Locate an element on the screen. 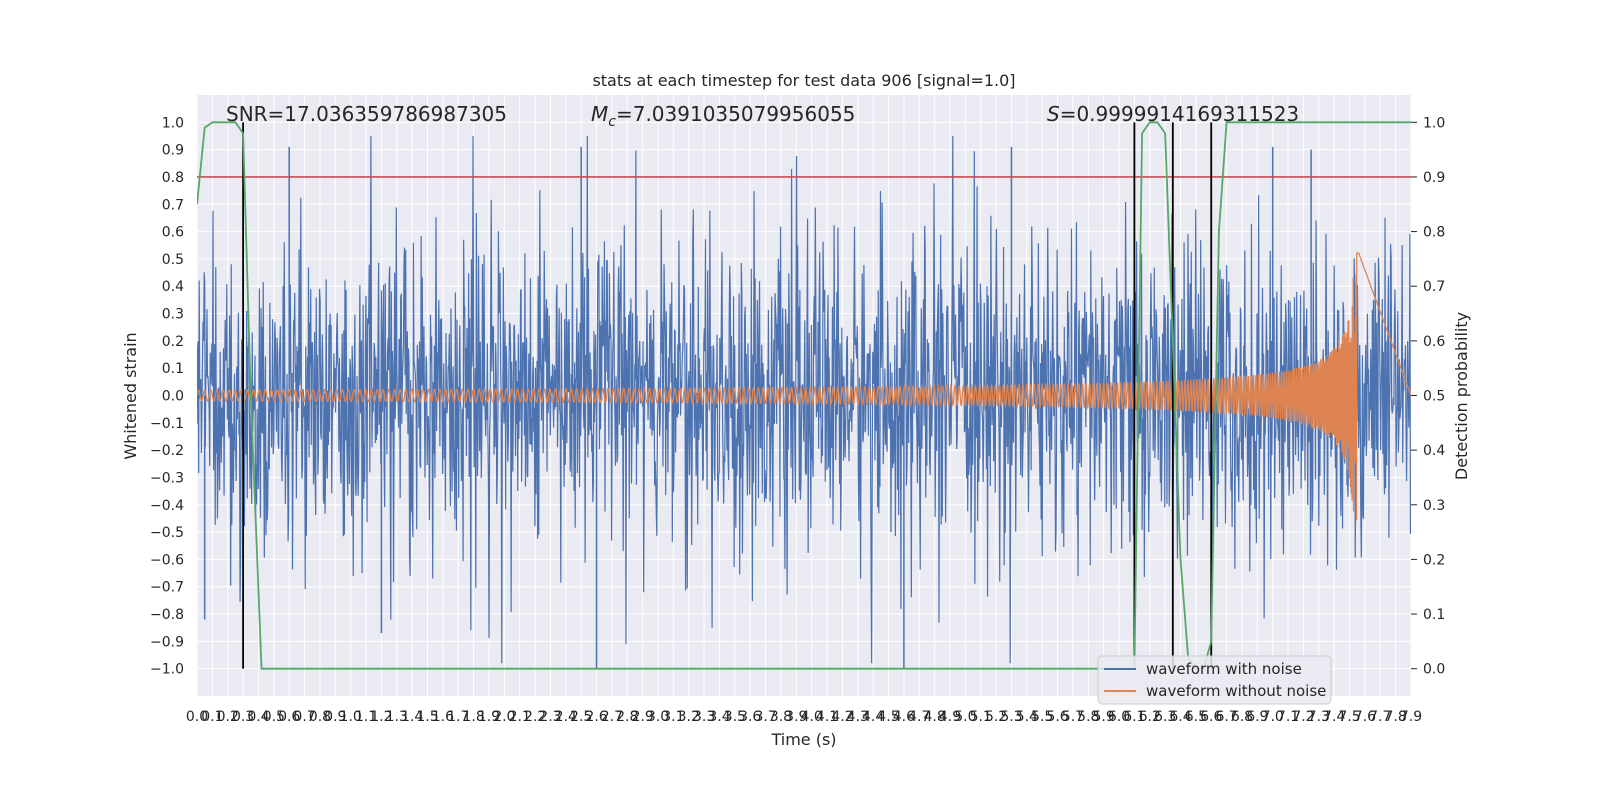  x-tick-label: 4.6 is located at coordinates (904, 717).